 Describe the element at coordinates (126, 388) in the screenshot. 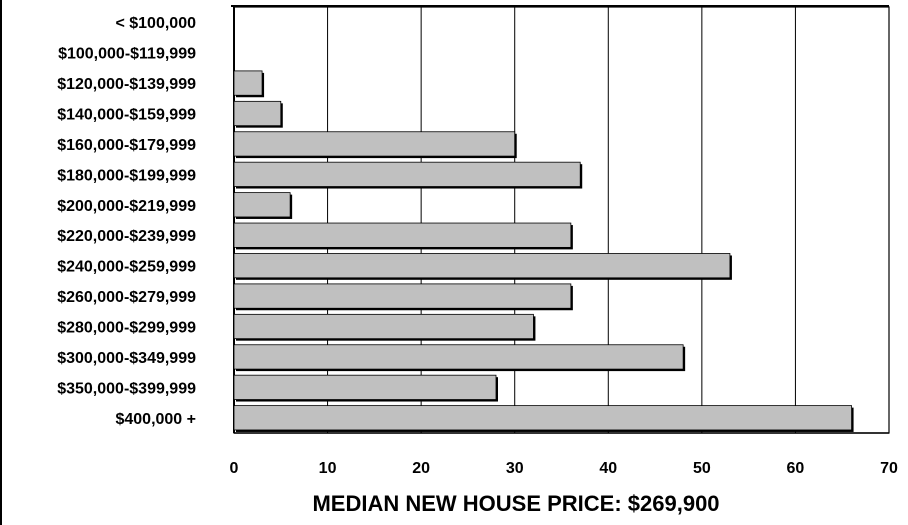

I see `category-label: $350,000-$399,999` at that location.